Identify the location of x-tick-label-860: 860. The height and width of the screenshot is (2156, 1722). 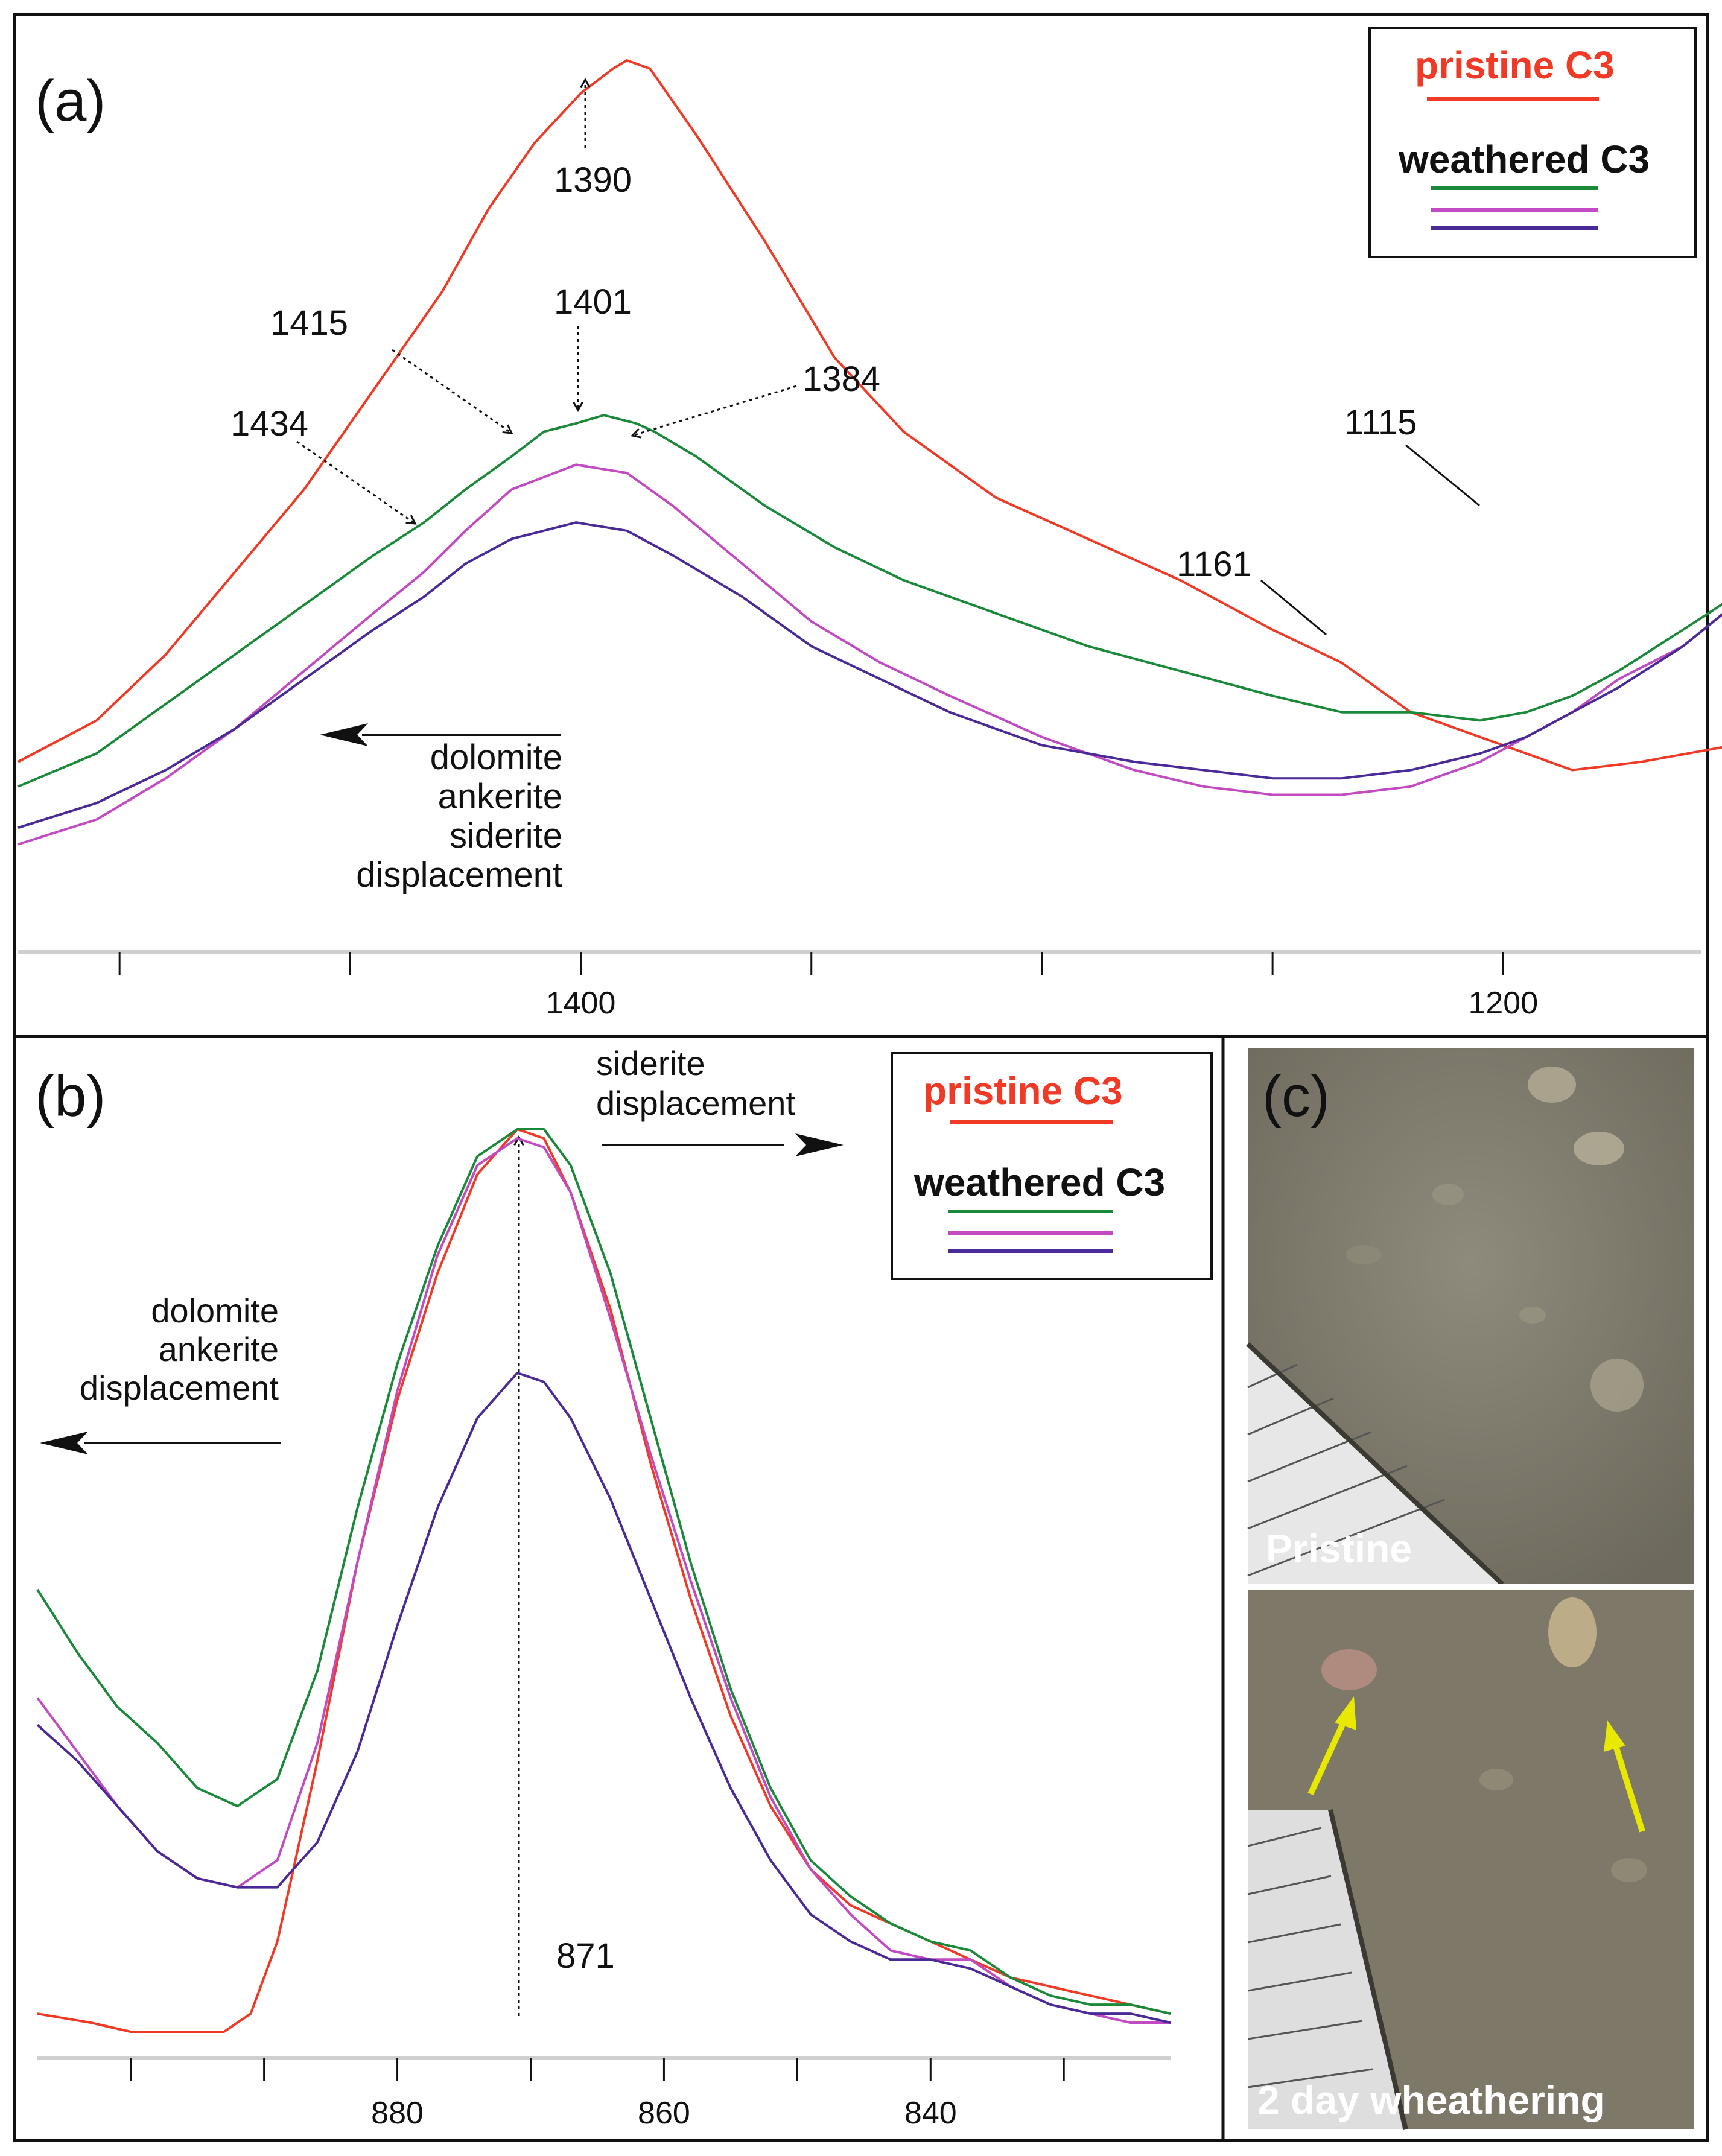
(664, 2113).